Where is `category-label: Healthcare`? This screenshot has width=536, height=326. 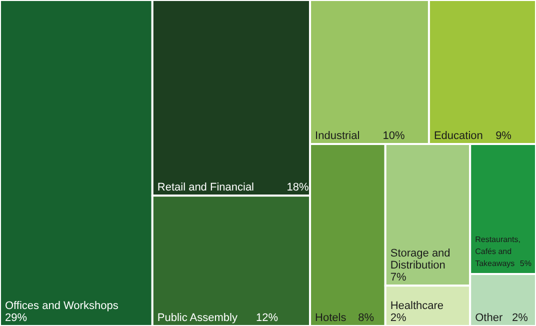 category-label: Healthcare is located at coordinates (417, 306).